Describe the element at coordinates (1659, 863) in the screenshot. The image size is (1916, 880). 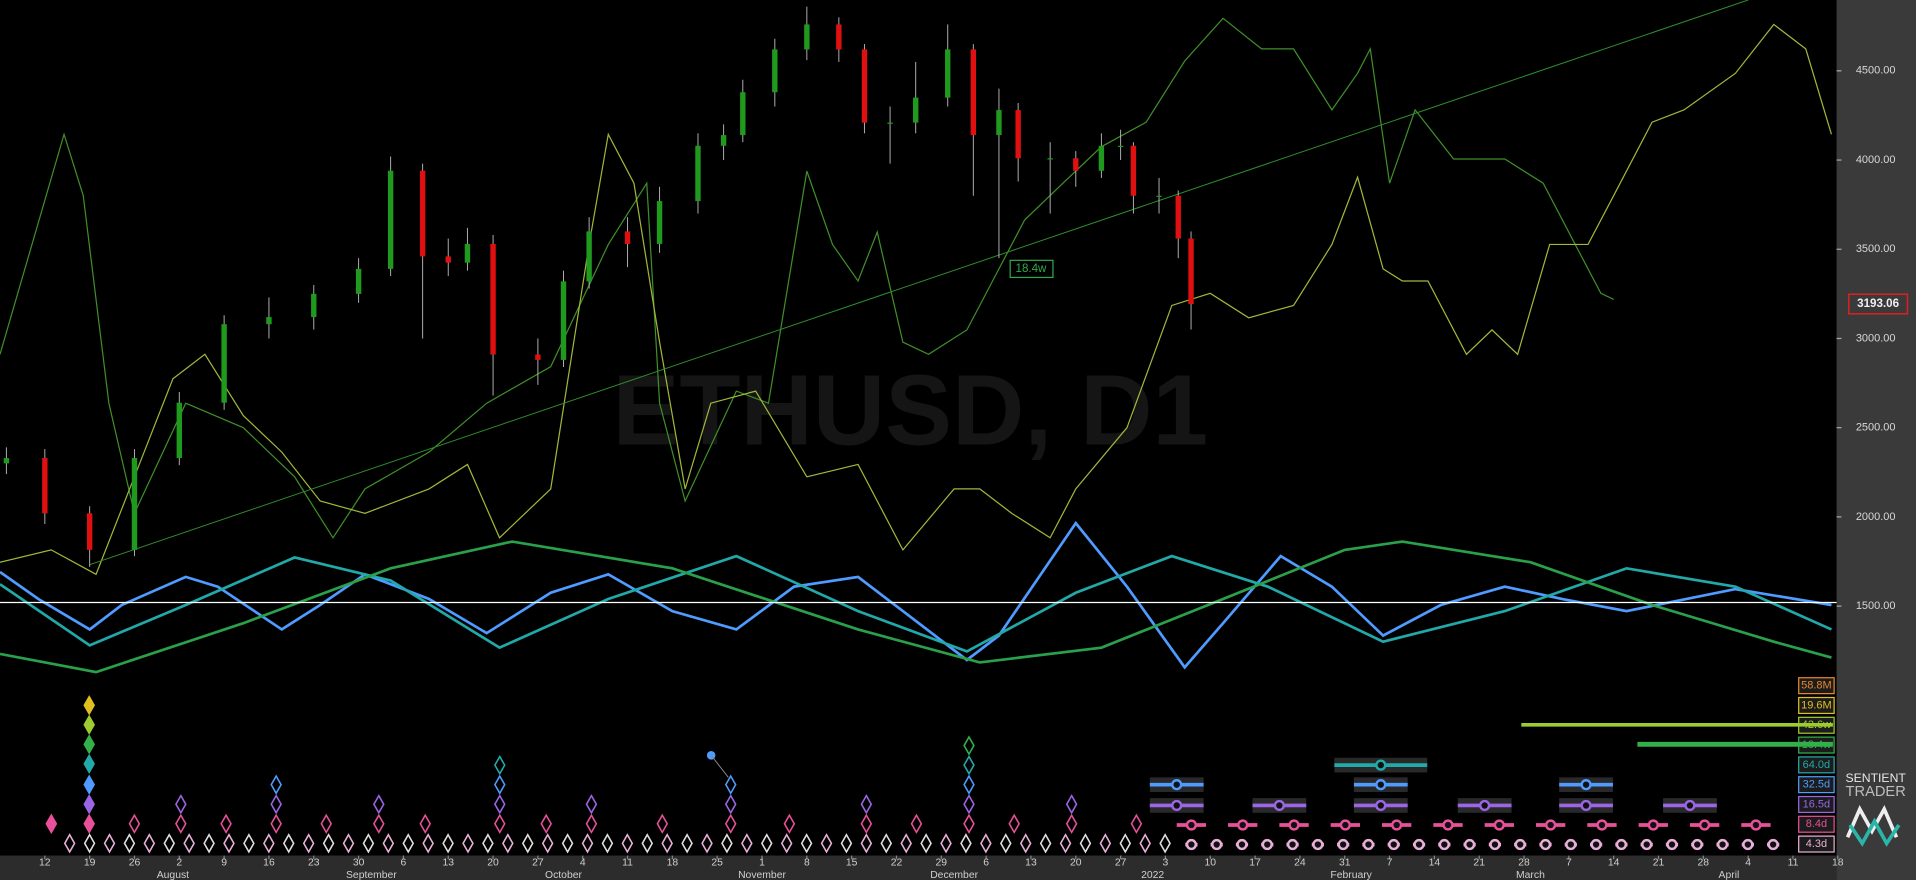
I see `x-tick-label: 21` at that location.